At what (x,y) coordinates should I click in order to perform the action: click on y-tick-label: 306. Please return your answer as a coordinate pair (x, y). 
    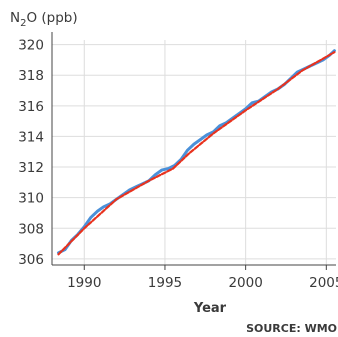
    Looking at the image, I should click on (31, 260).